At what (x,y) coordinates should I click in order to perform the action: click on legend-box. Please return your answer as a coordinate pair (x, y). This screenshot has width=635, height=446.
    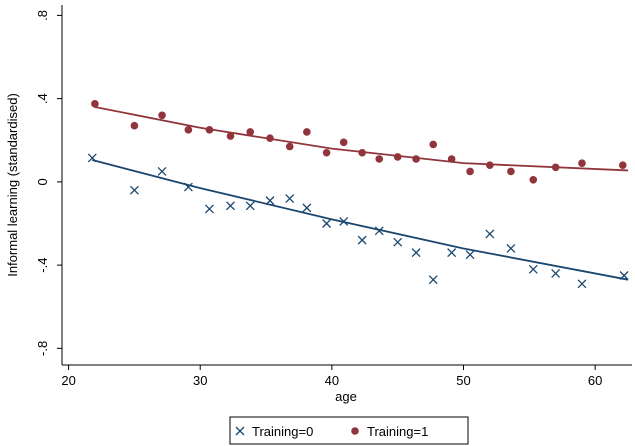
    Looking at the image, I should click on (349, 430).